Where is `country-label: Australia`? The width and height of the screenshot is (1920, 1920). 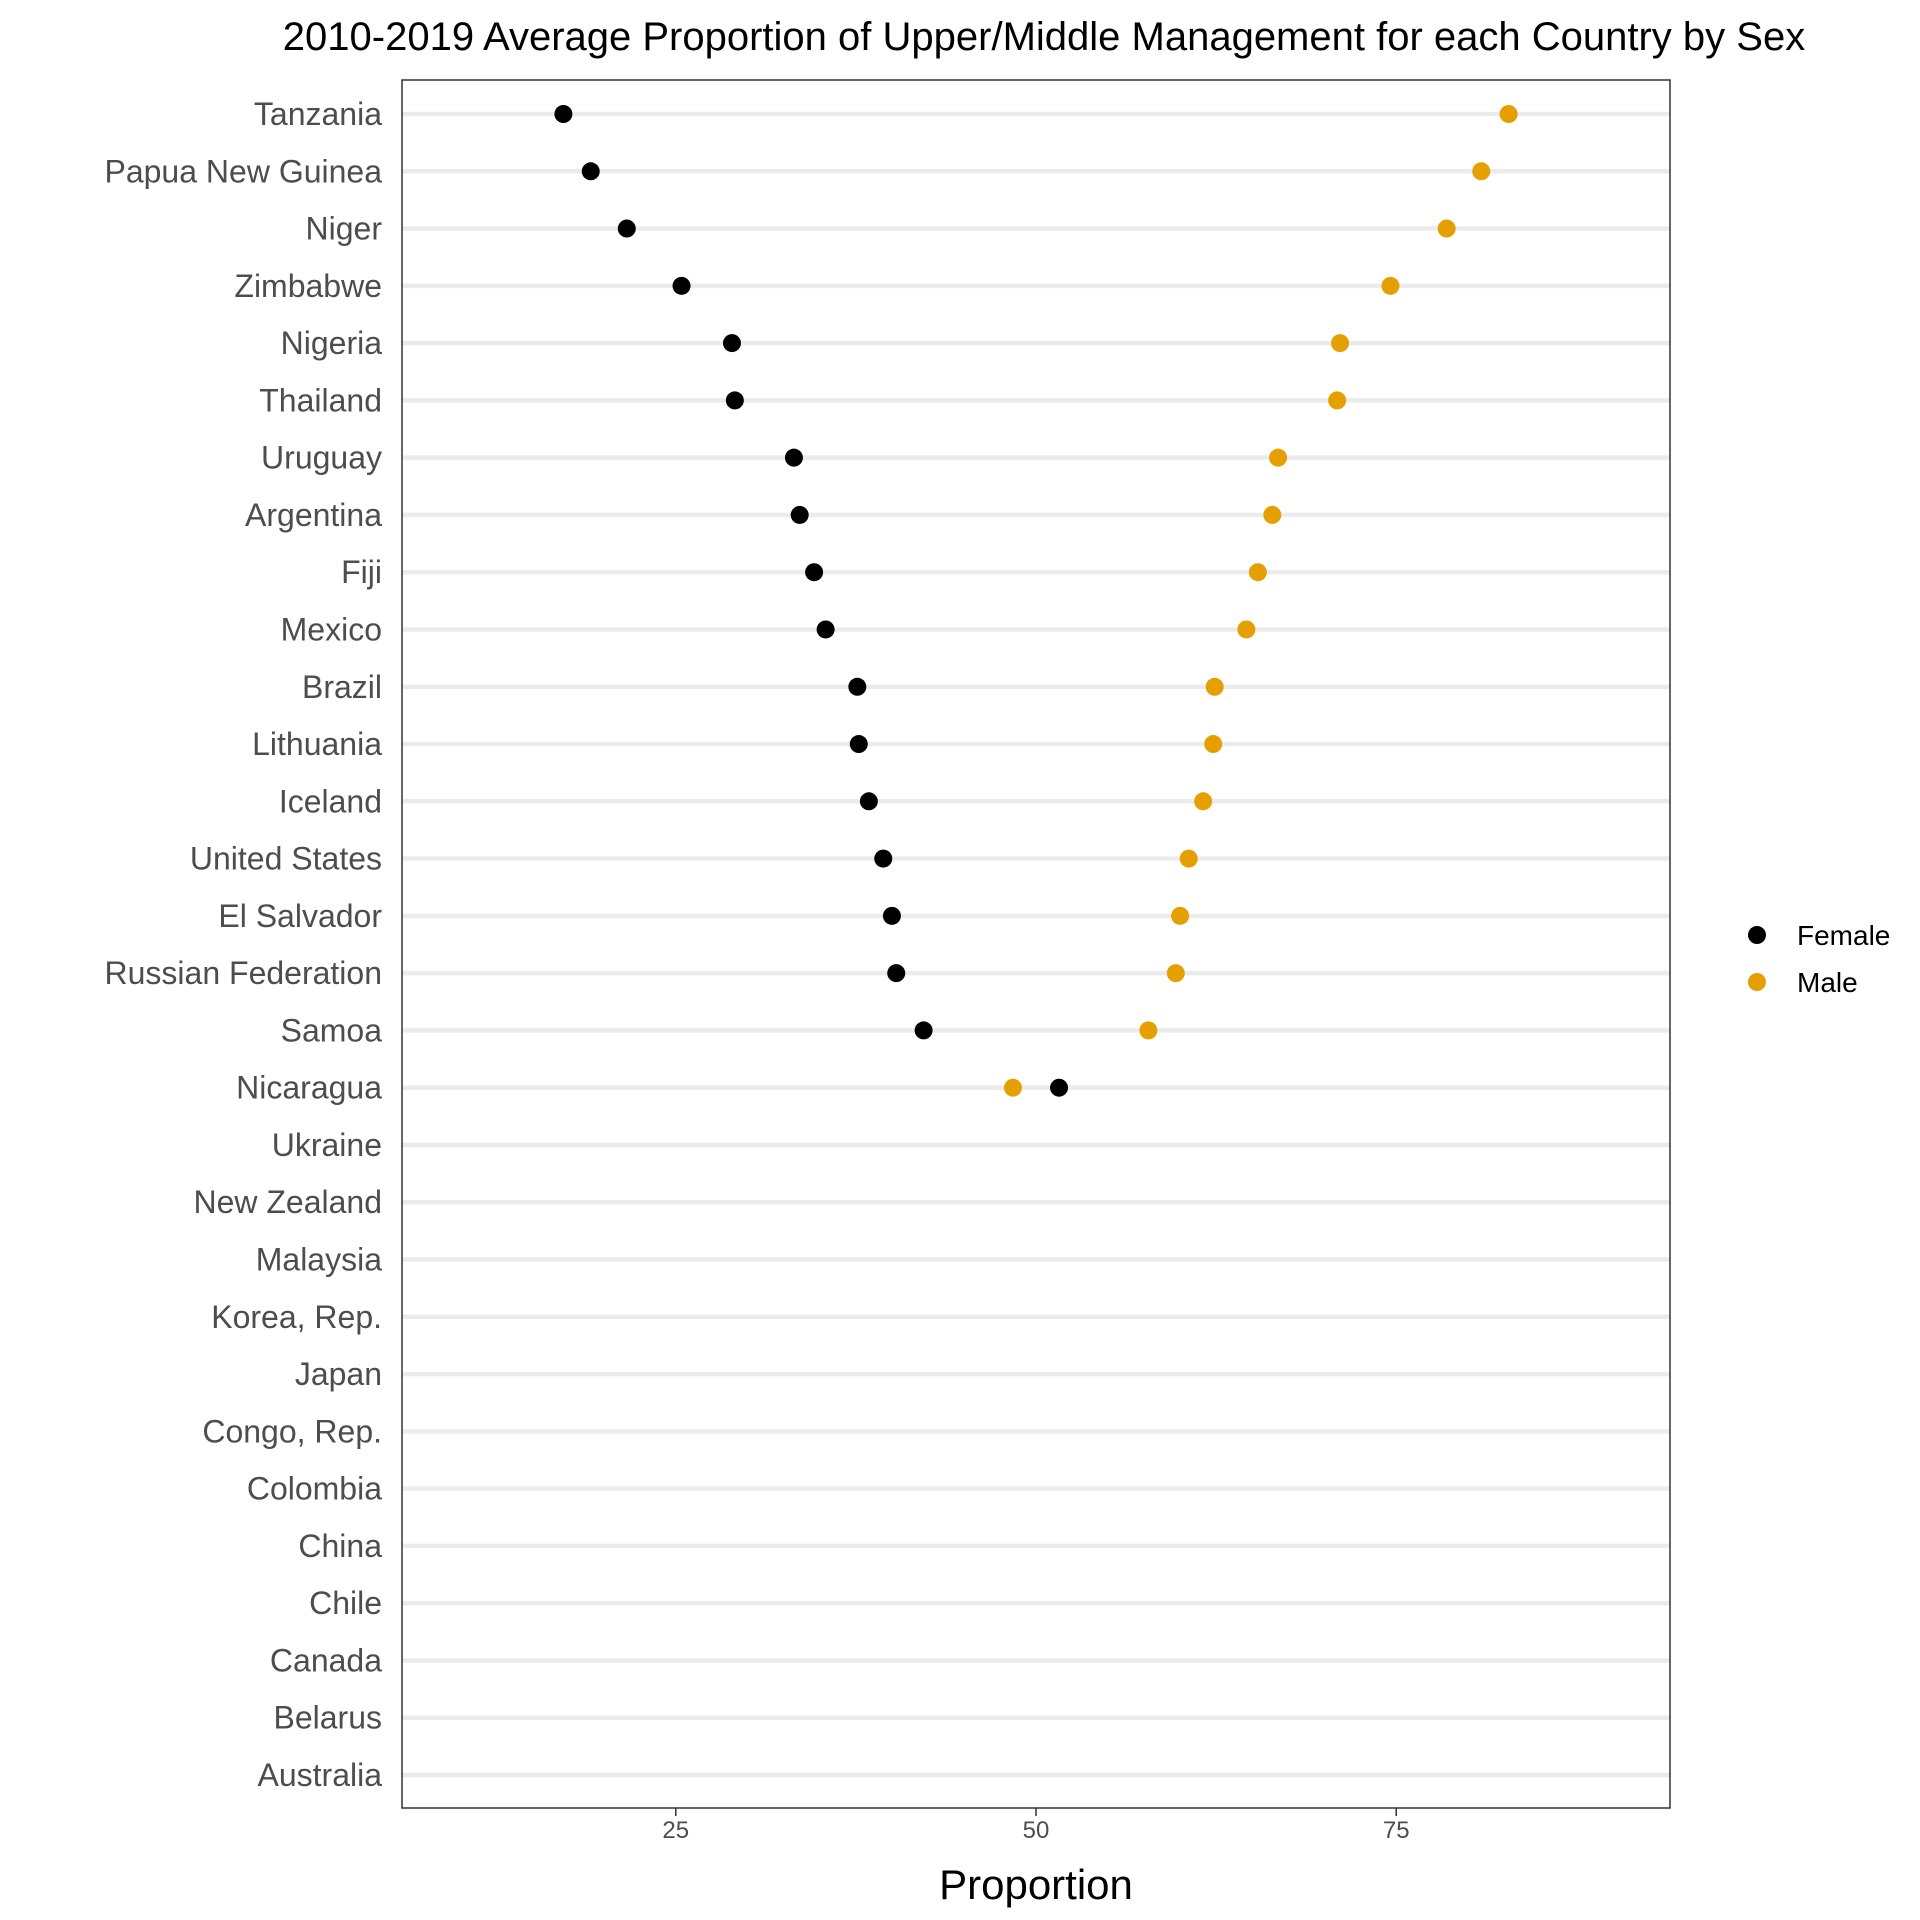
country-label: Australia is located at coordinates (320, 1775).